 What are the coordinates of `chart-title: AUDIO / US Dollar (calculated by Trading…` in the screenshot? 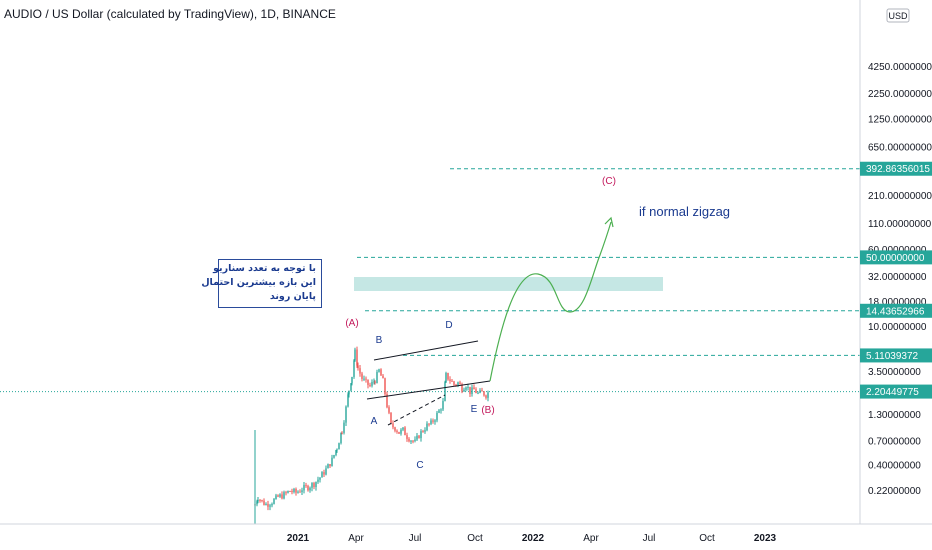 It's located at (170, 14).